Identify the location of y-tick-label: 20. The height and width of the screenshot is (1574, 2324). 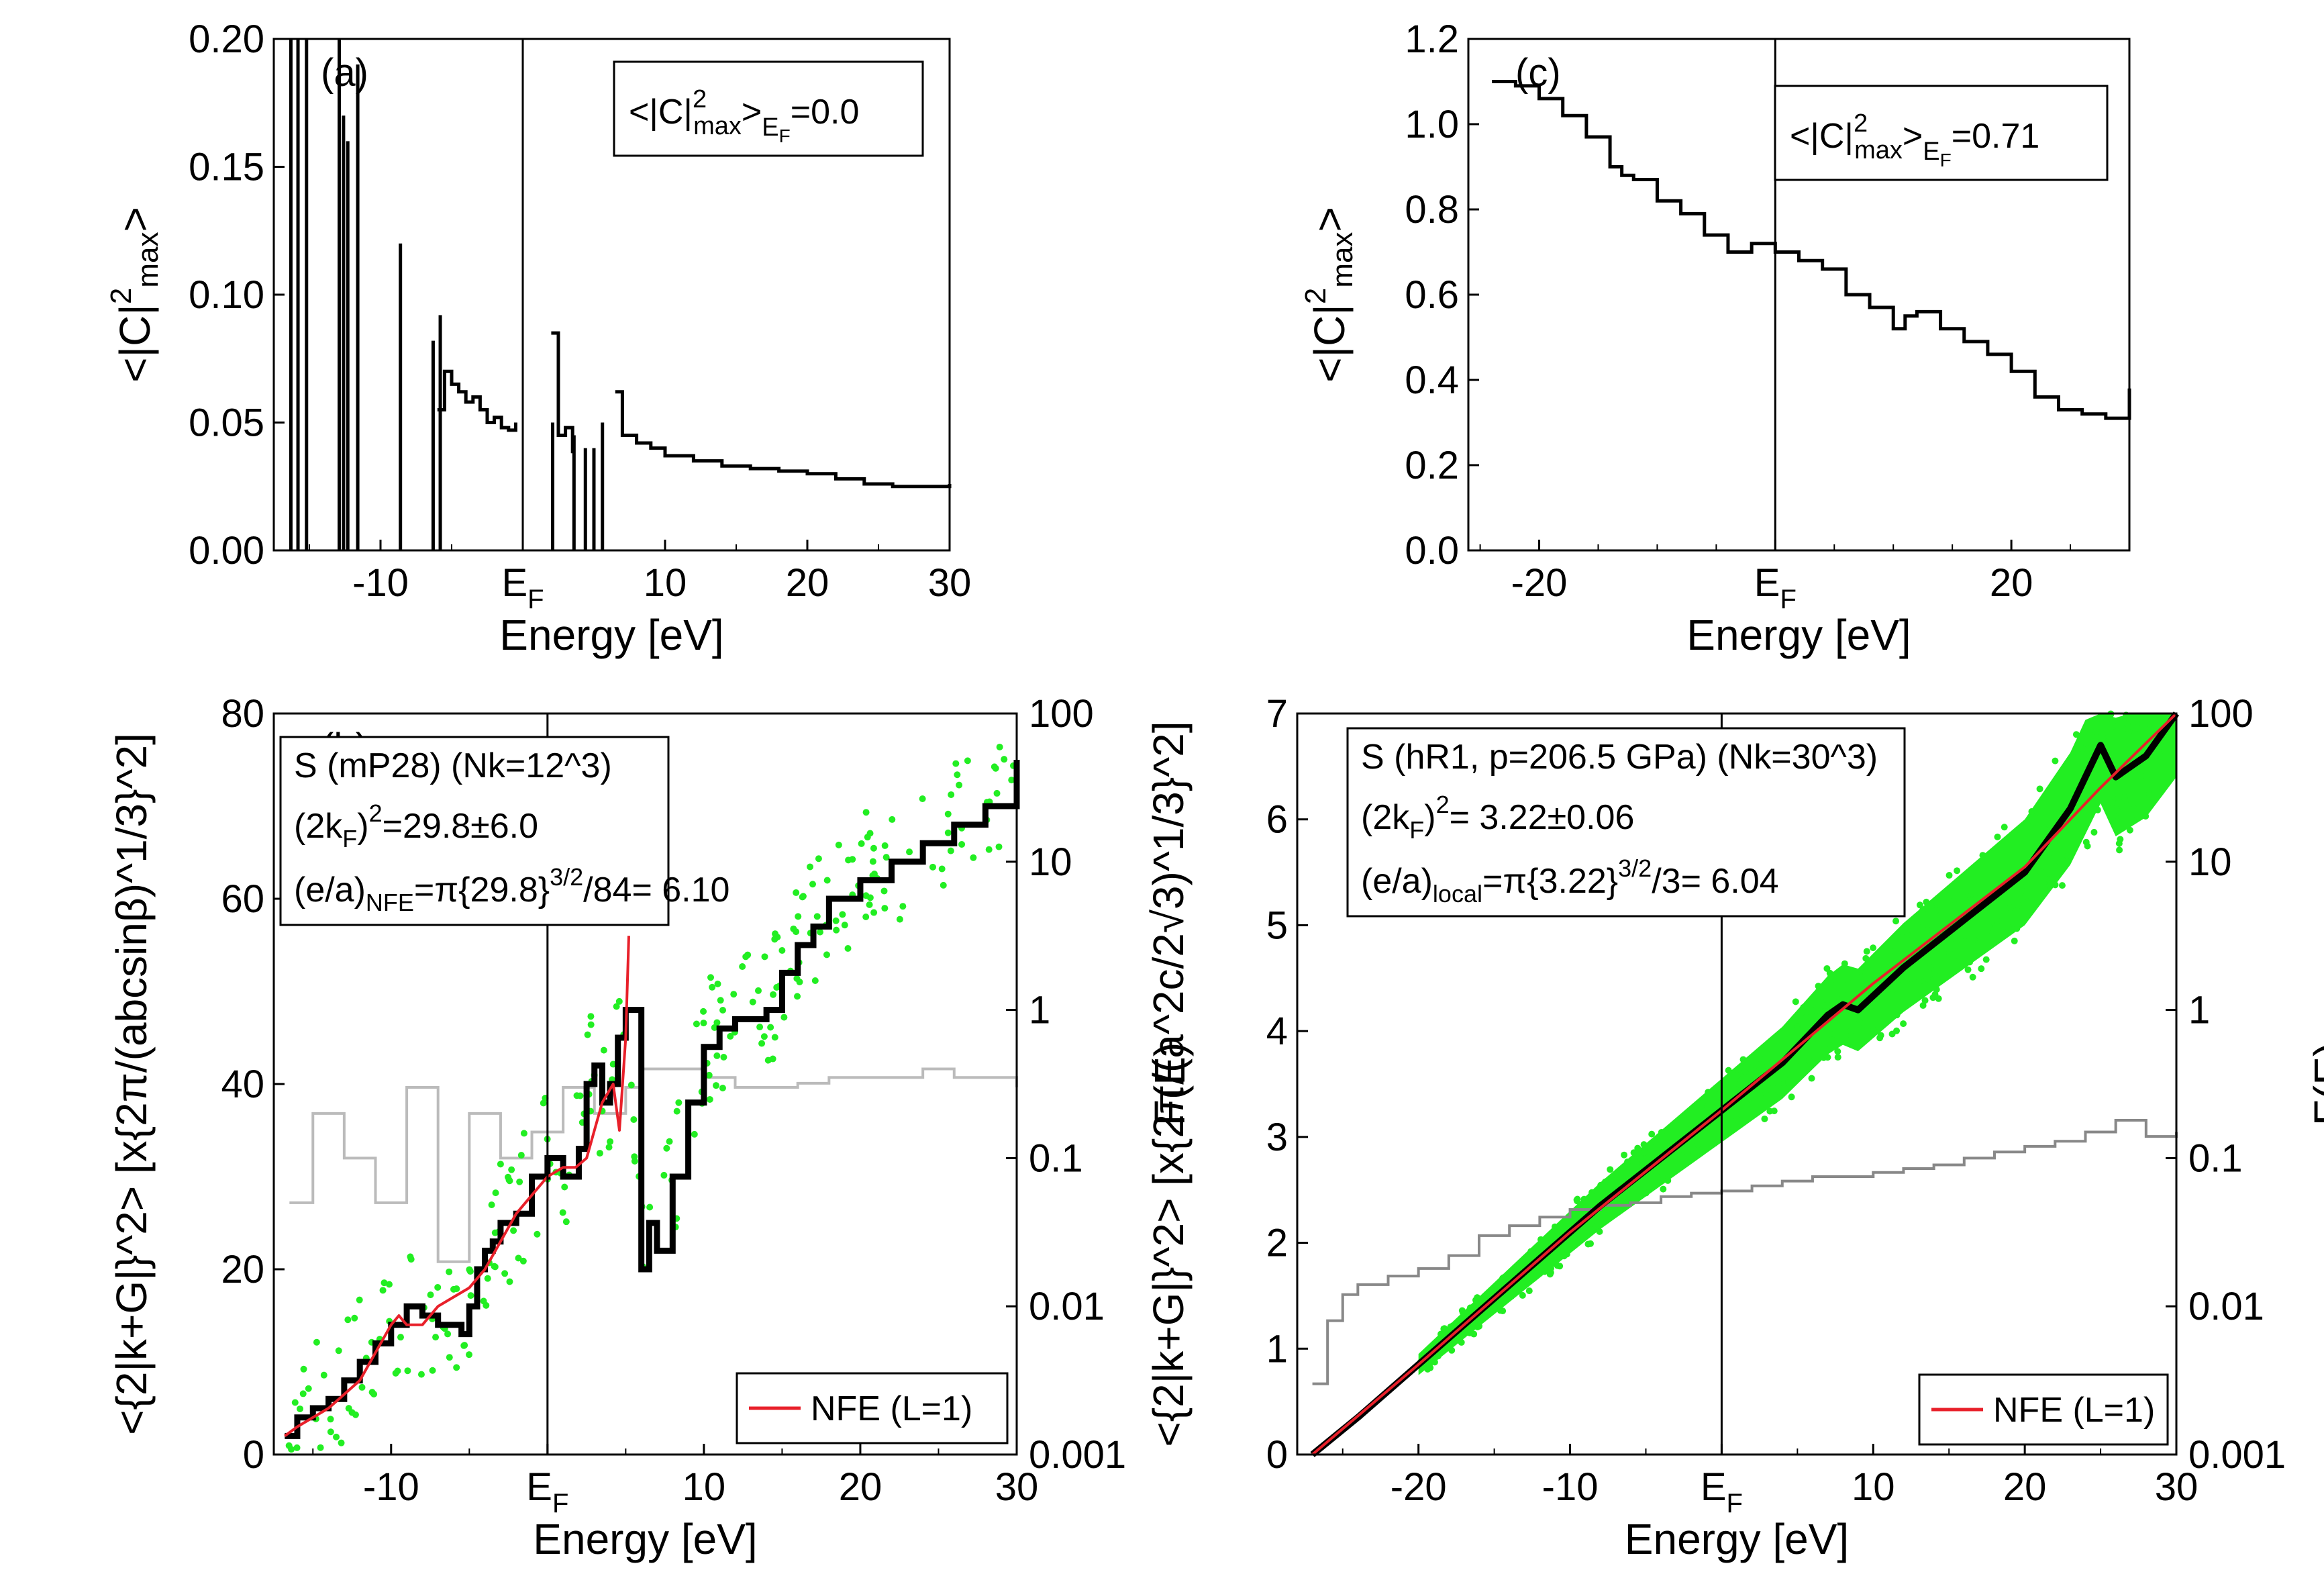
(242, 1269).